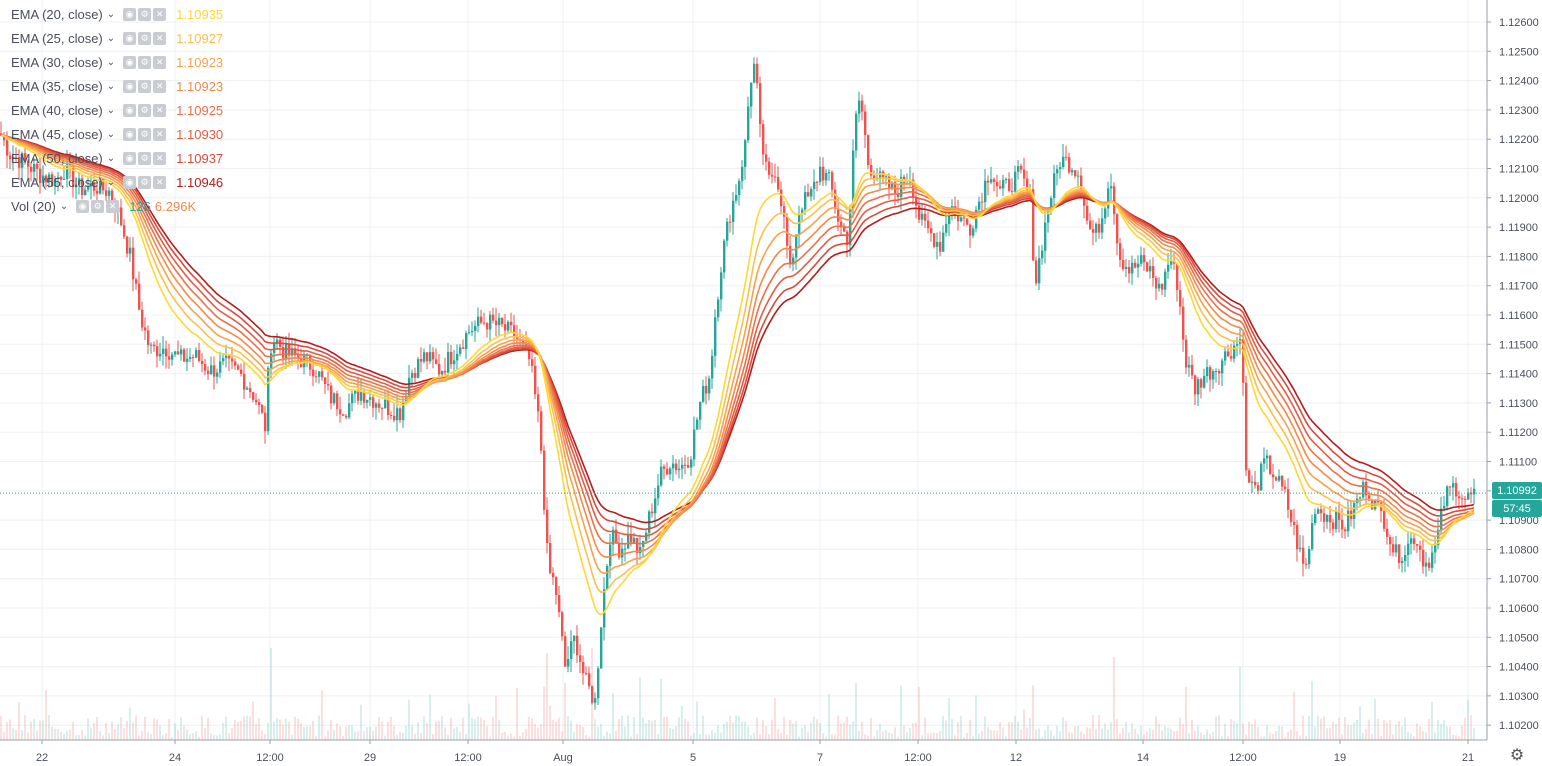 This screenshot has width=1542, height=766. Describe the element at coordinates (1519, 170) in the screenshot. I see `y-tick-label: 1.12100` at that location.